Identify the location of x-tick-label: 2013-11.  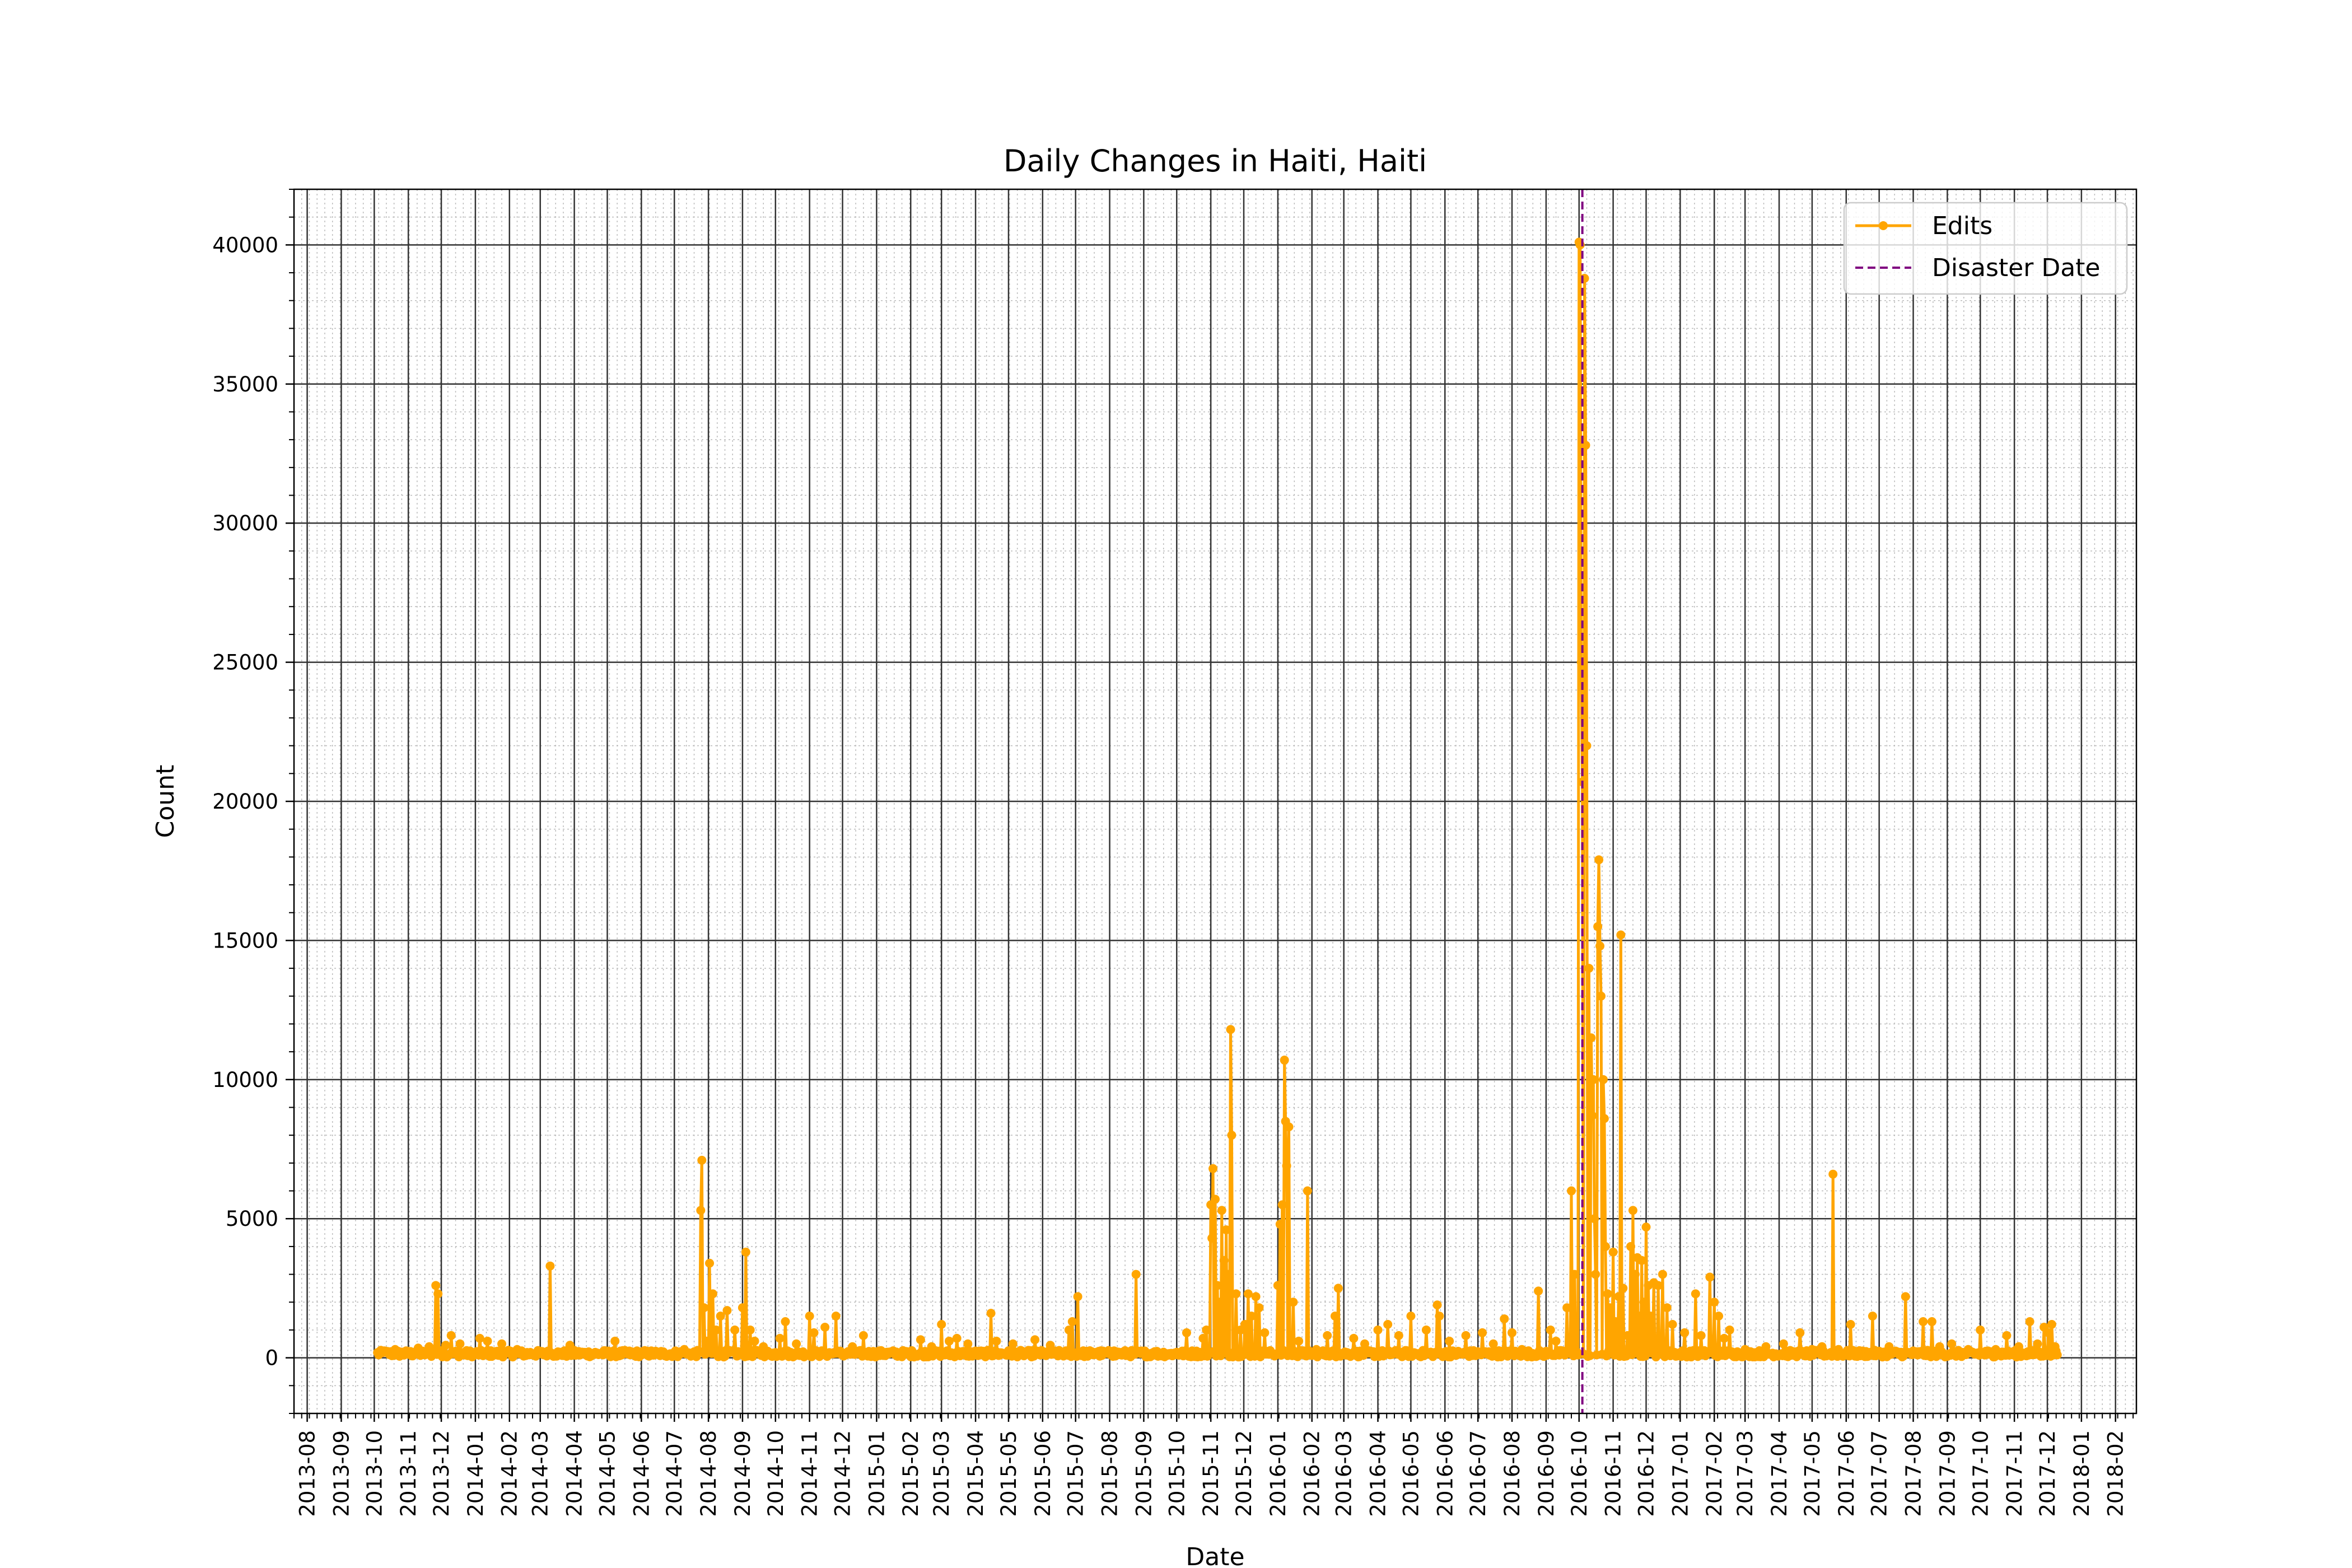
(409, 1474).